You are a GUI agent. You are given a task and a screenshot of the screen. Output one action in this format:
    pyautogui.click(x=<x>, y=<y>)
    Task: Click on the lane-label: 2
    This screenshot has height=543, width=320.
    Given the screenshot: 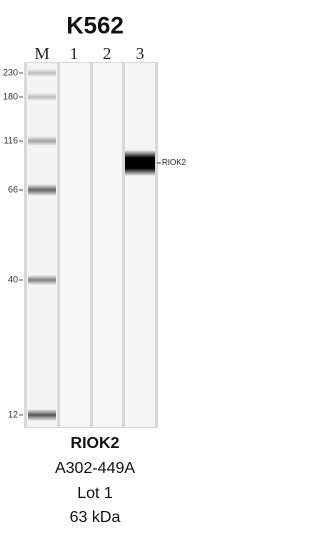 What is the action you would take?
    pyautogui.click(x=107, y=53)
    